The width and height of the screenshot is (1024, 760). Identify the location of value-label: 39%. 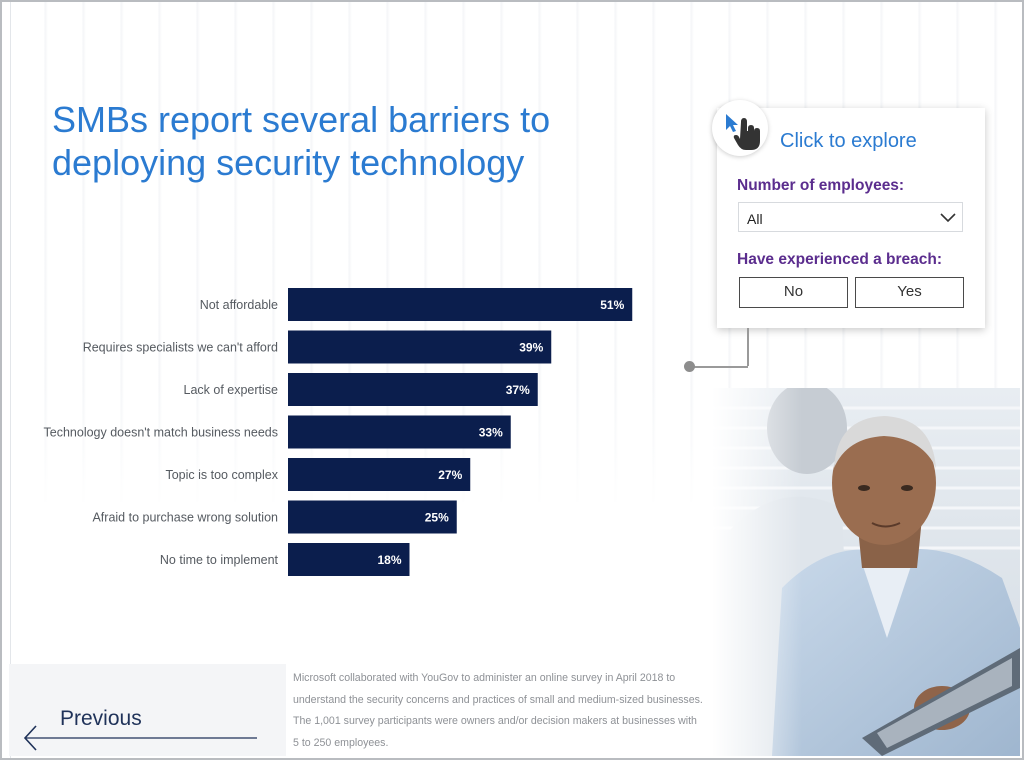
(531, 348).